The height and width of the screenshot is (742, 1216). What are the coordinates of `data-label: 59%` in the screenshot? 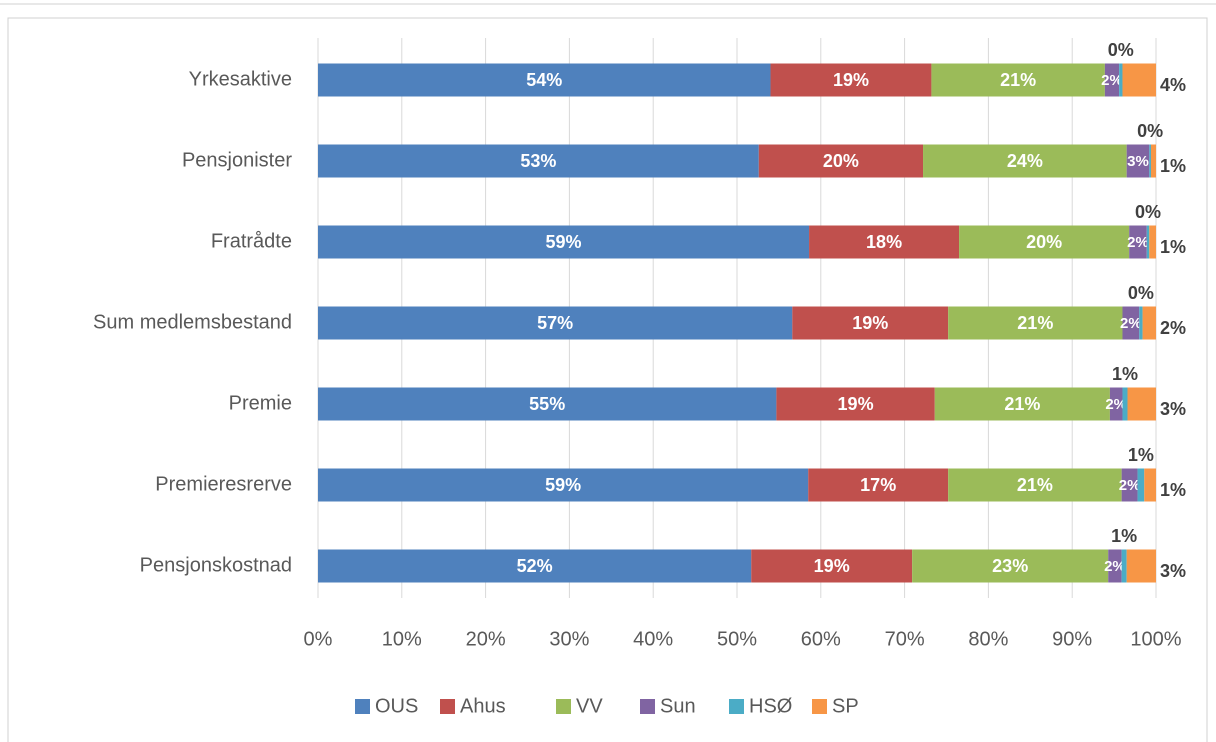 It's located at (563, 485).